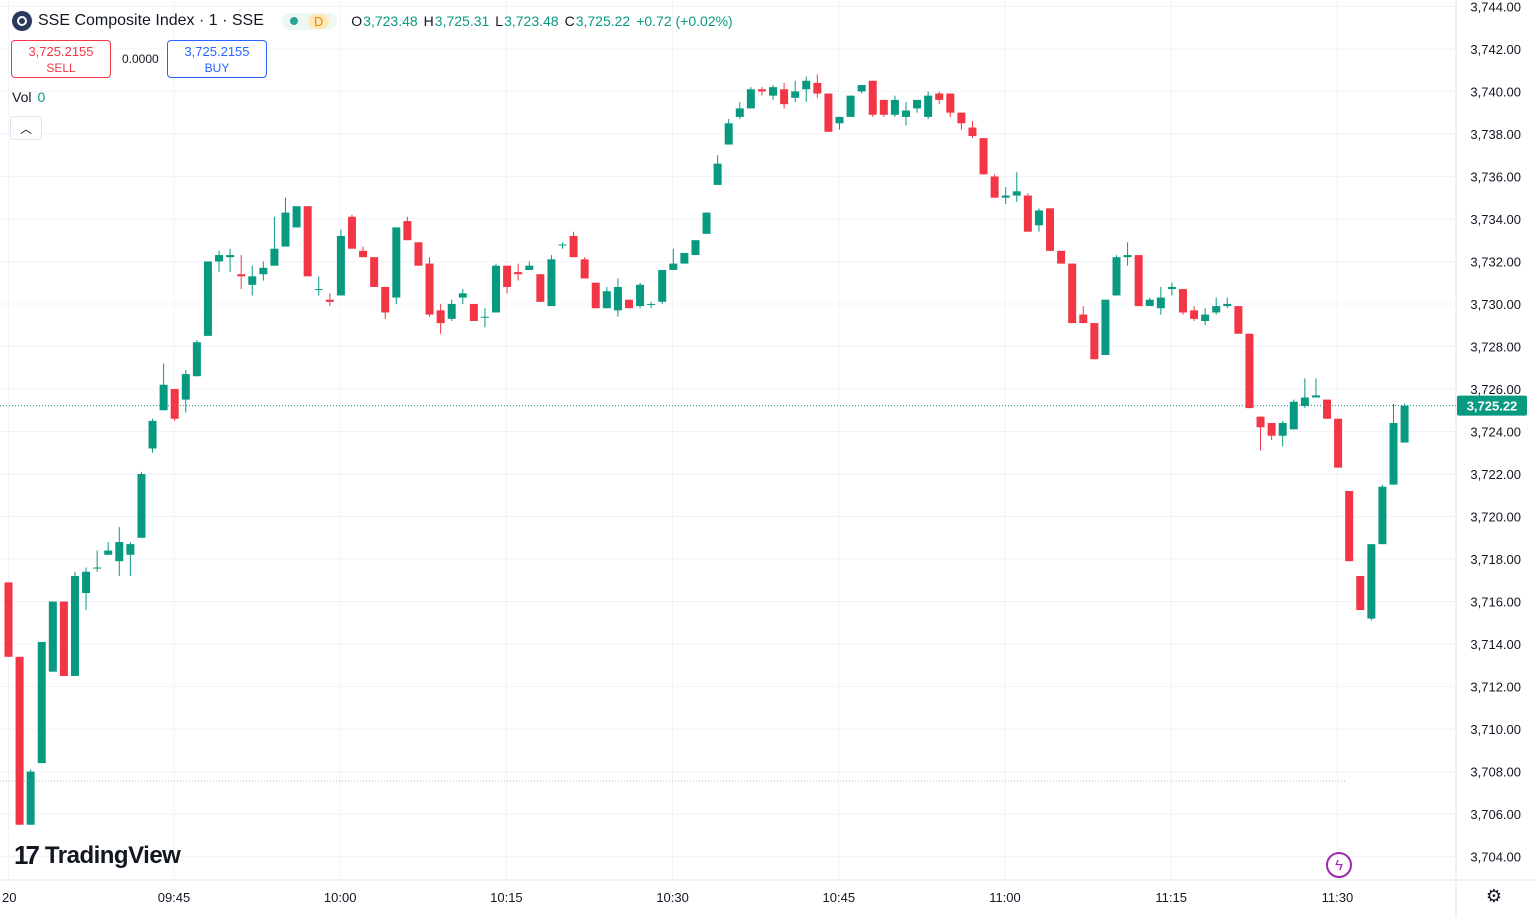  What do you see at coordinates (1495, 772) in the screenshot?
I see `y-tick-label: 3,708.00` at bounding box center [1495, 772].